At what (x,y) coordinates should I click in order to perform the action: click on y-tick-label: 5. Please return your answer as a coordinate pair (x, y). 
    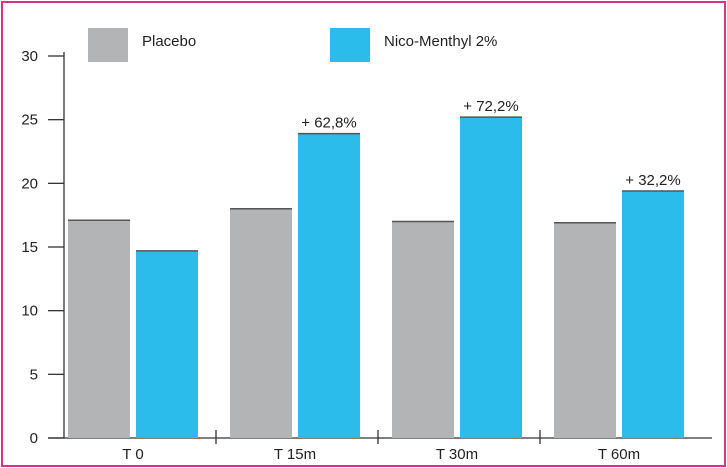
    Looking at the image, I should click on (34, 374).